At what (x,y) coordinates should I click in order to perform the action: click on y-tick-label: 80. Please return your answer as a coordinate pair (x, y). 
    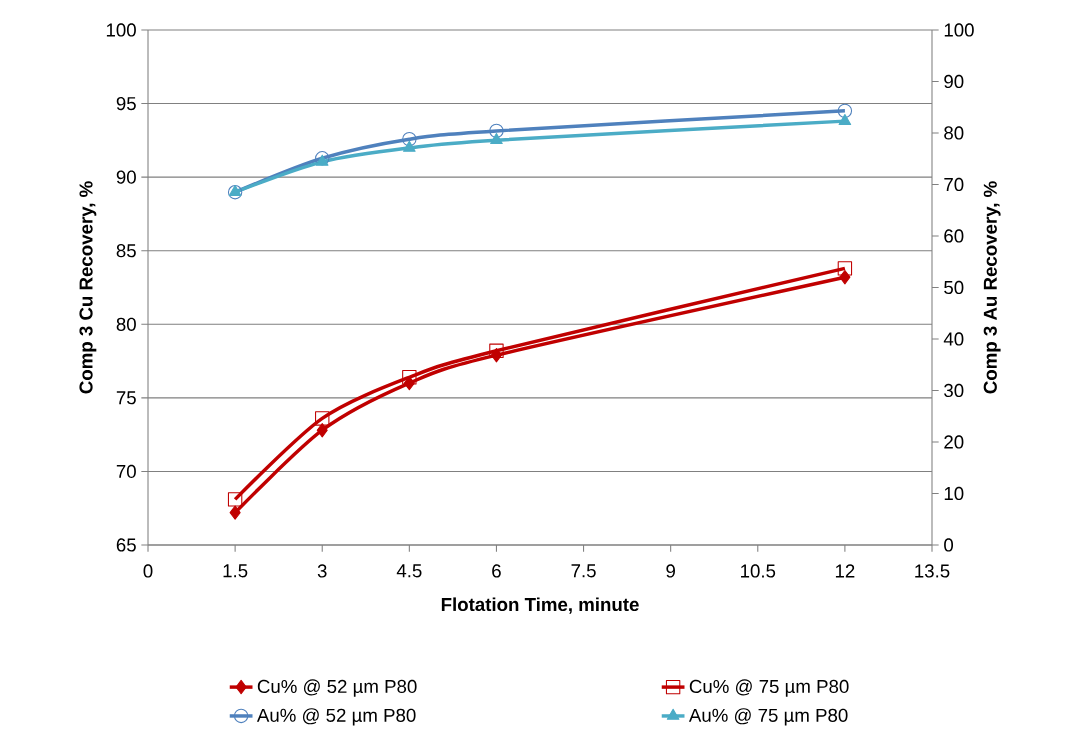
    Looking at the image, I should click on (126, 324).